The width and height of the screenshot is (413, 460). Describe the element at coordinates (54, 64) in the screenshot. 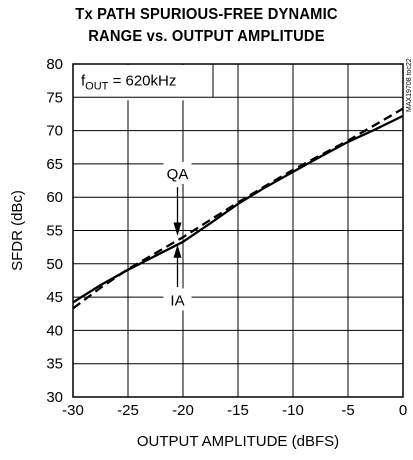

I see `y-tick-label-10: 80` at that location.